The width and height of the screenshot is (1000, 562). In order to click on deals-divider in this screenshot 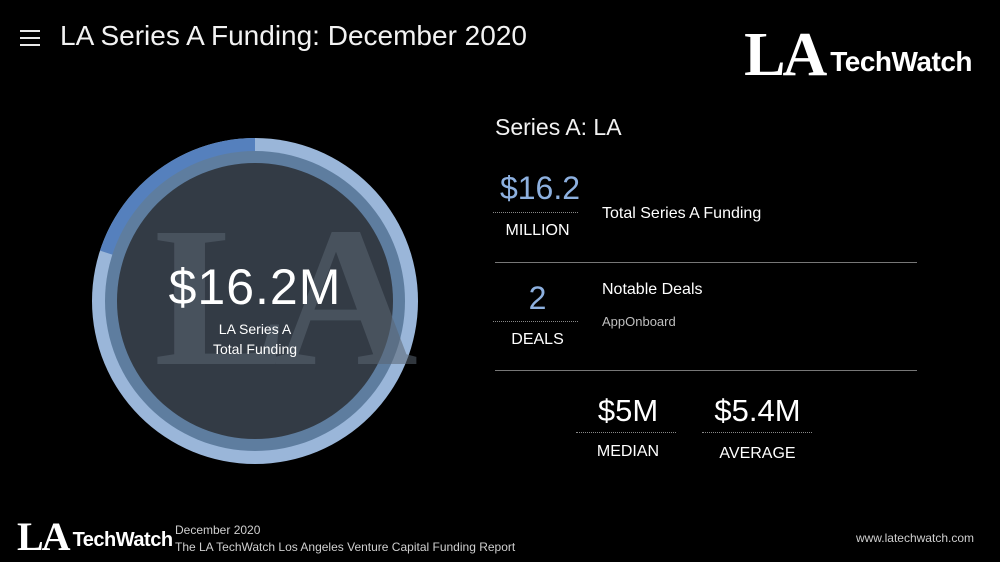, I will do `click(535, 321)`.